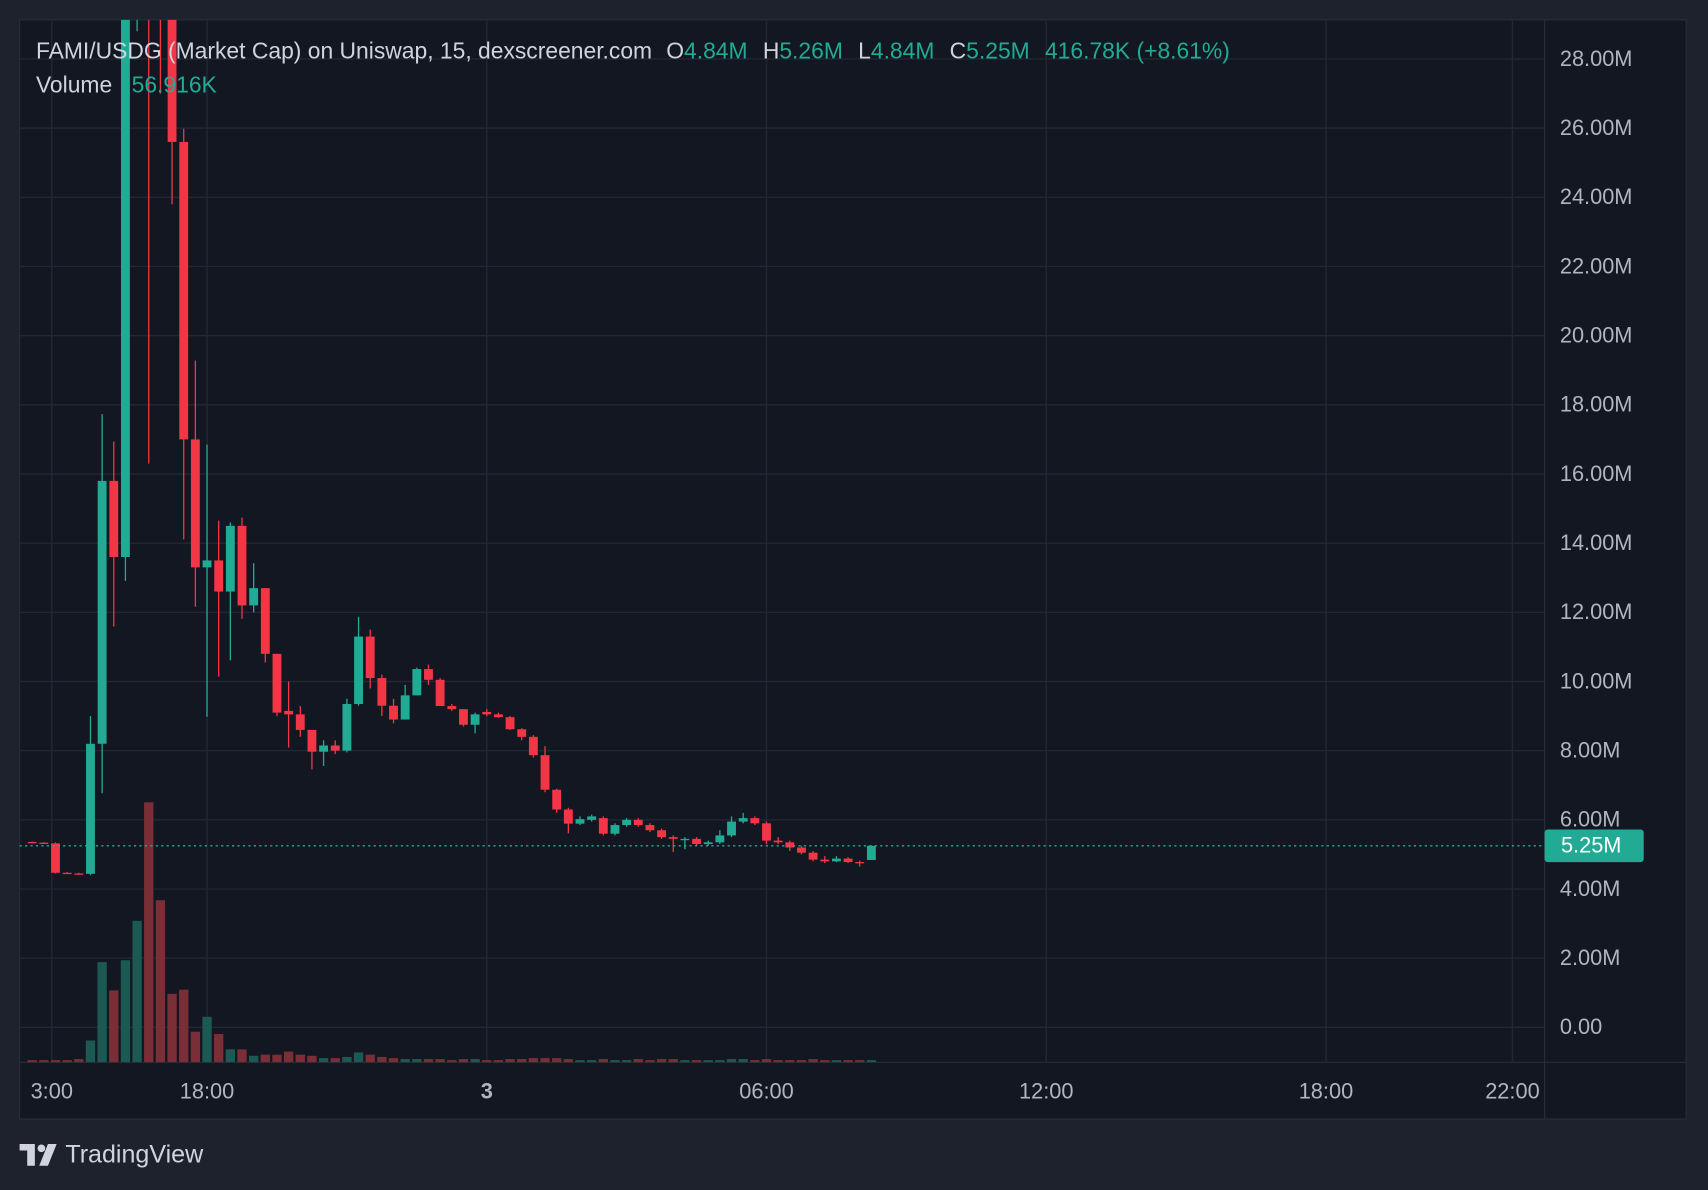 This screenshot has width=1708, height=1190. I want to click on legend-key: H, so click(771, 51).